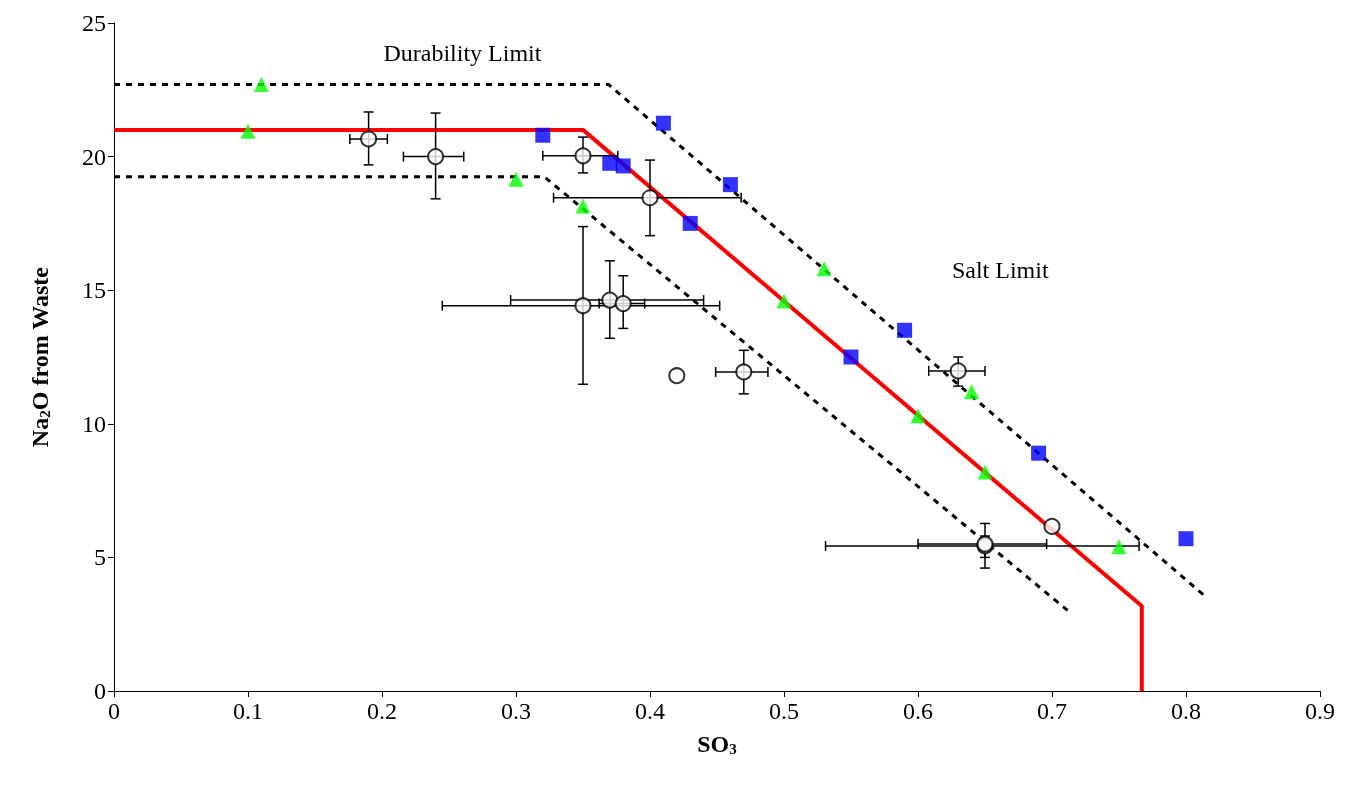 This screenshot has width=1346, height=805. I want to click on y-tick-label: 25, so click(94, 23).